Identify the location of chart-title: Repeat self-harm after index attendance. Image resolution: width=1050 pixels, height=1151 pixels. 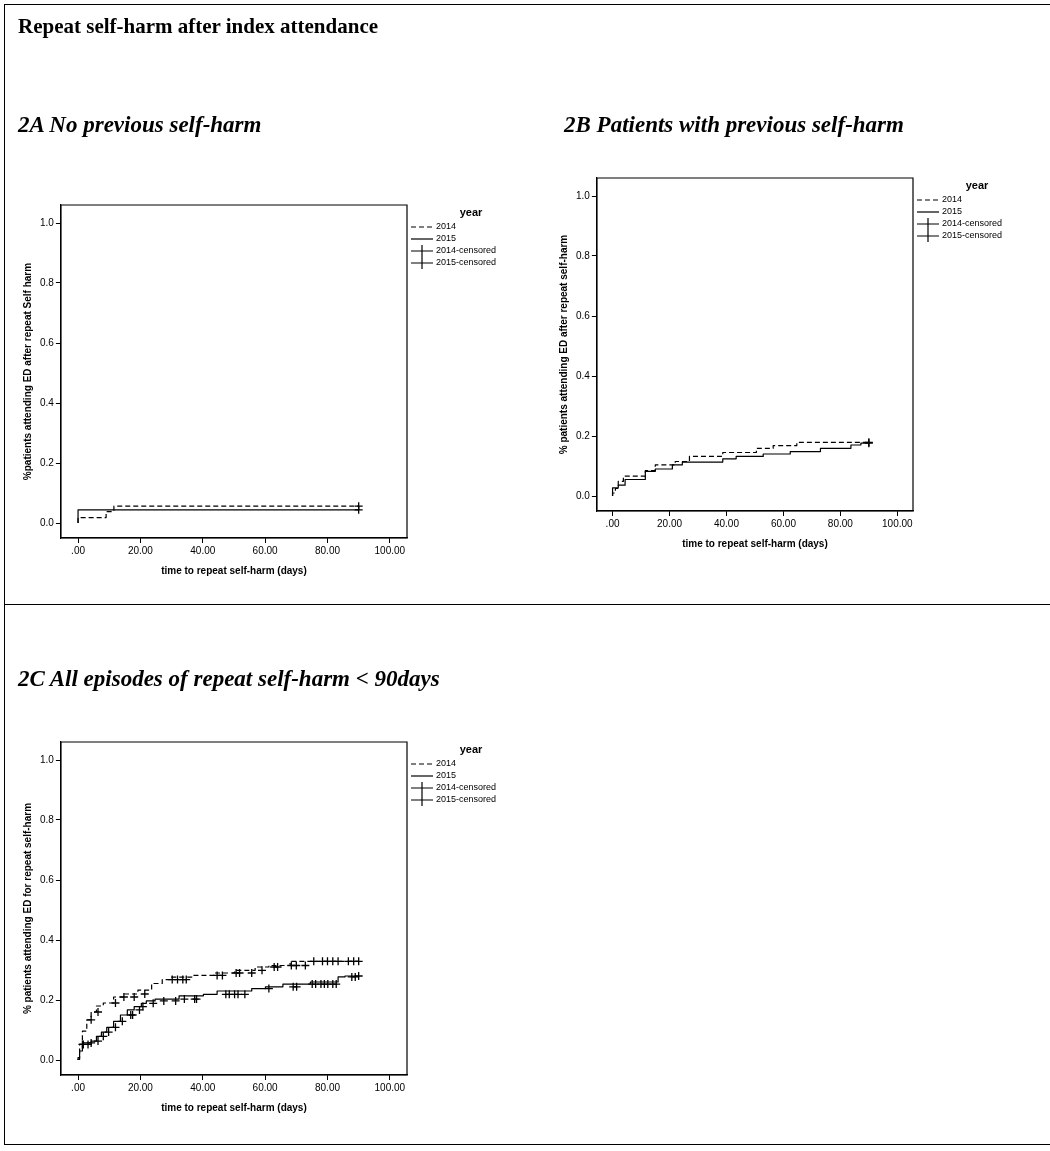
(198, 26).